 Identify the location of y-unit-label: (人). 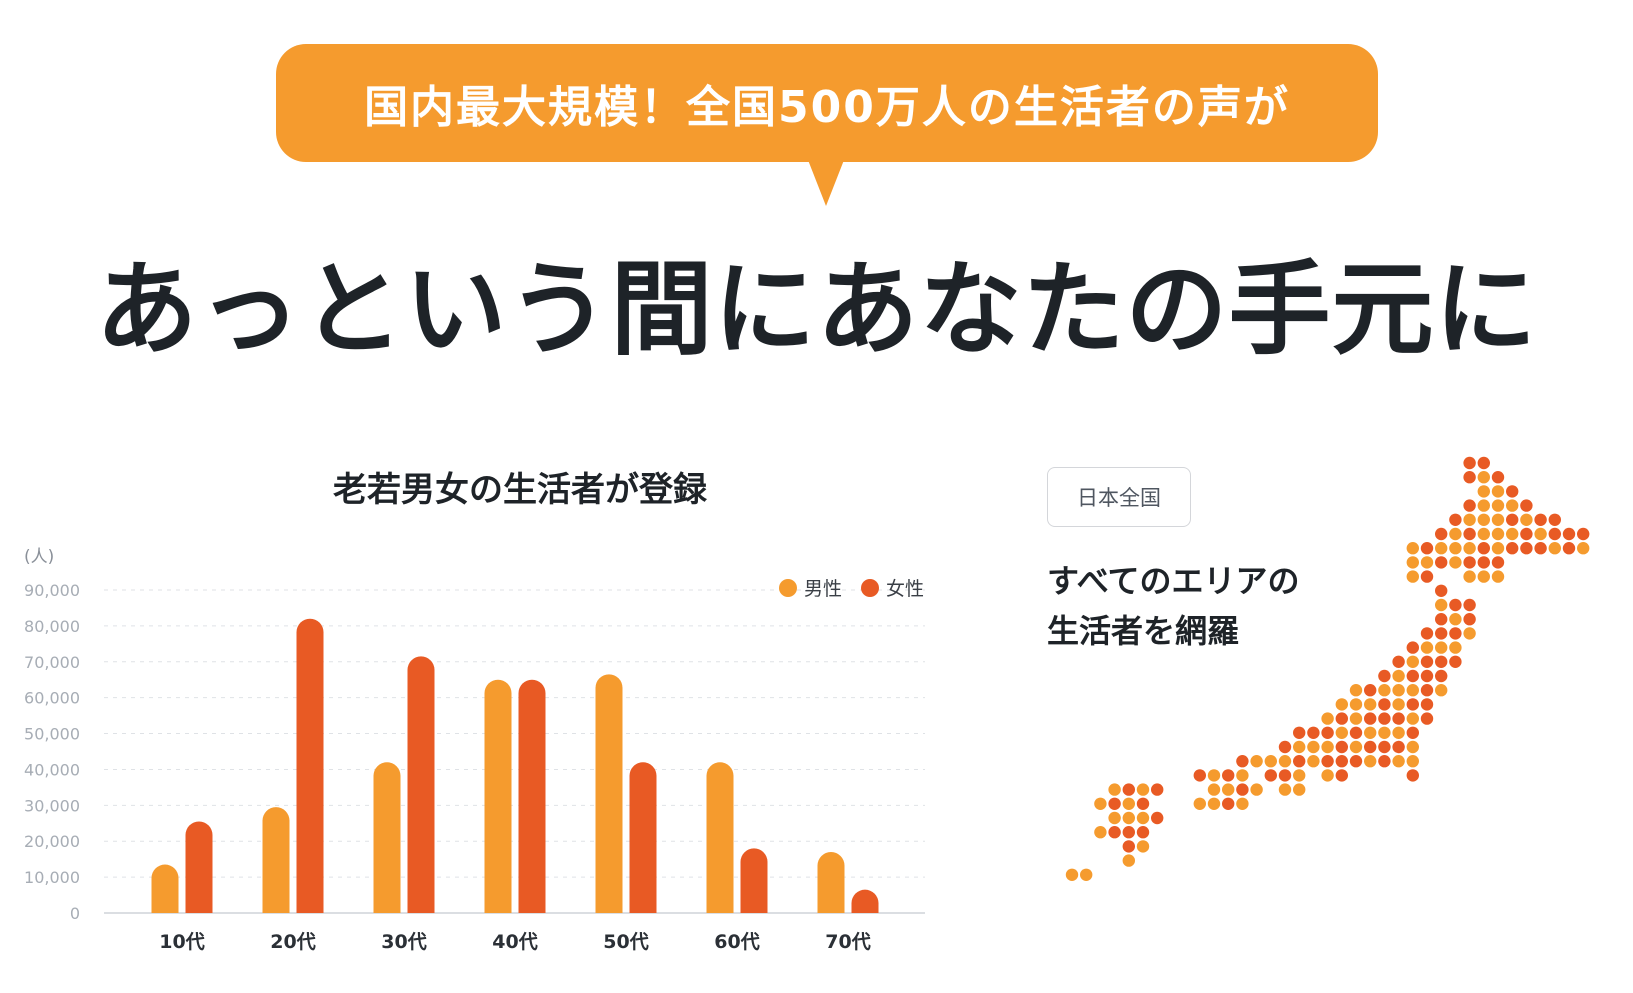
(39, 557).